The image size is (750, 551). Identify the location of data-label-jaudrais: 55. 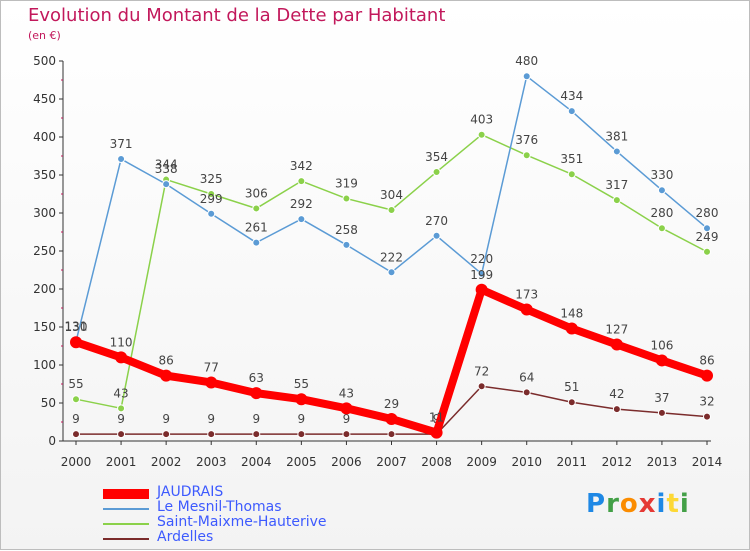
(301, 384).